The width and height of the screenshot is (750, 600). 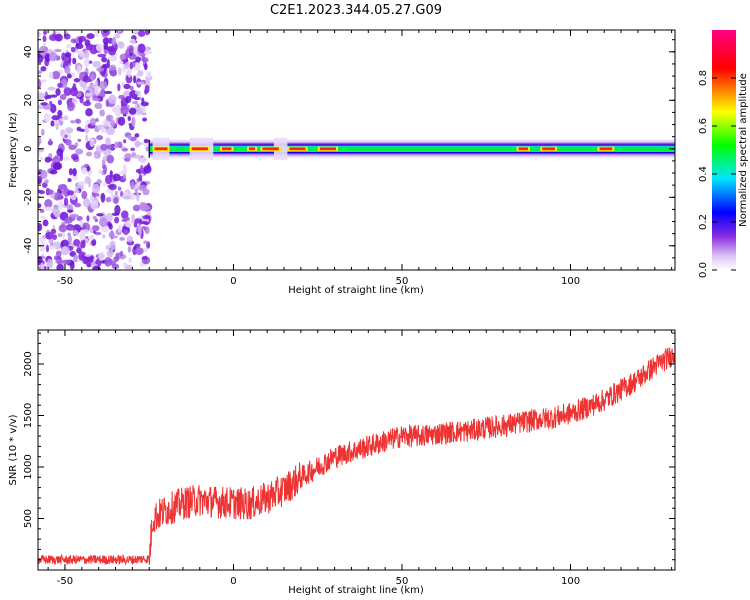 I want to click on colorbar-axis: 0.0 0.2 0.4 0.6 0.8, so click(x=717, y=174).